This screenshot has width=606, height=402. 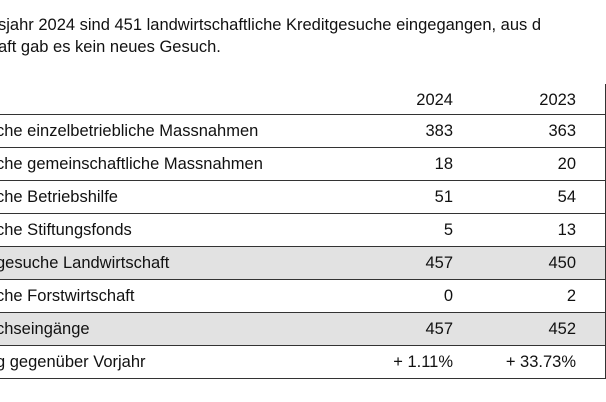 What do you see at coordinates (562, 262) in the screenshot?
I see `row-value-2023: 450` at bounding box center [562, 262].